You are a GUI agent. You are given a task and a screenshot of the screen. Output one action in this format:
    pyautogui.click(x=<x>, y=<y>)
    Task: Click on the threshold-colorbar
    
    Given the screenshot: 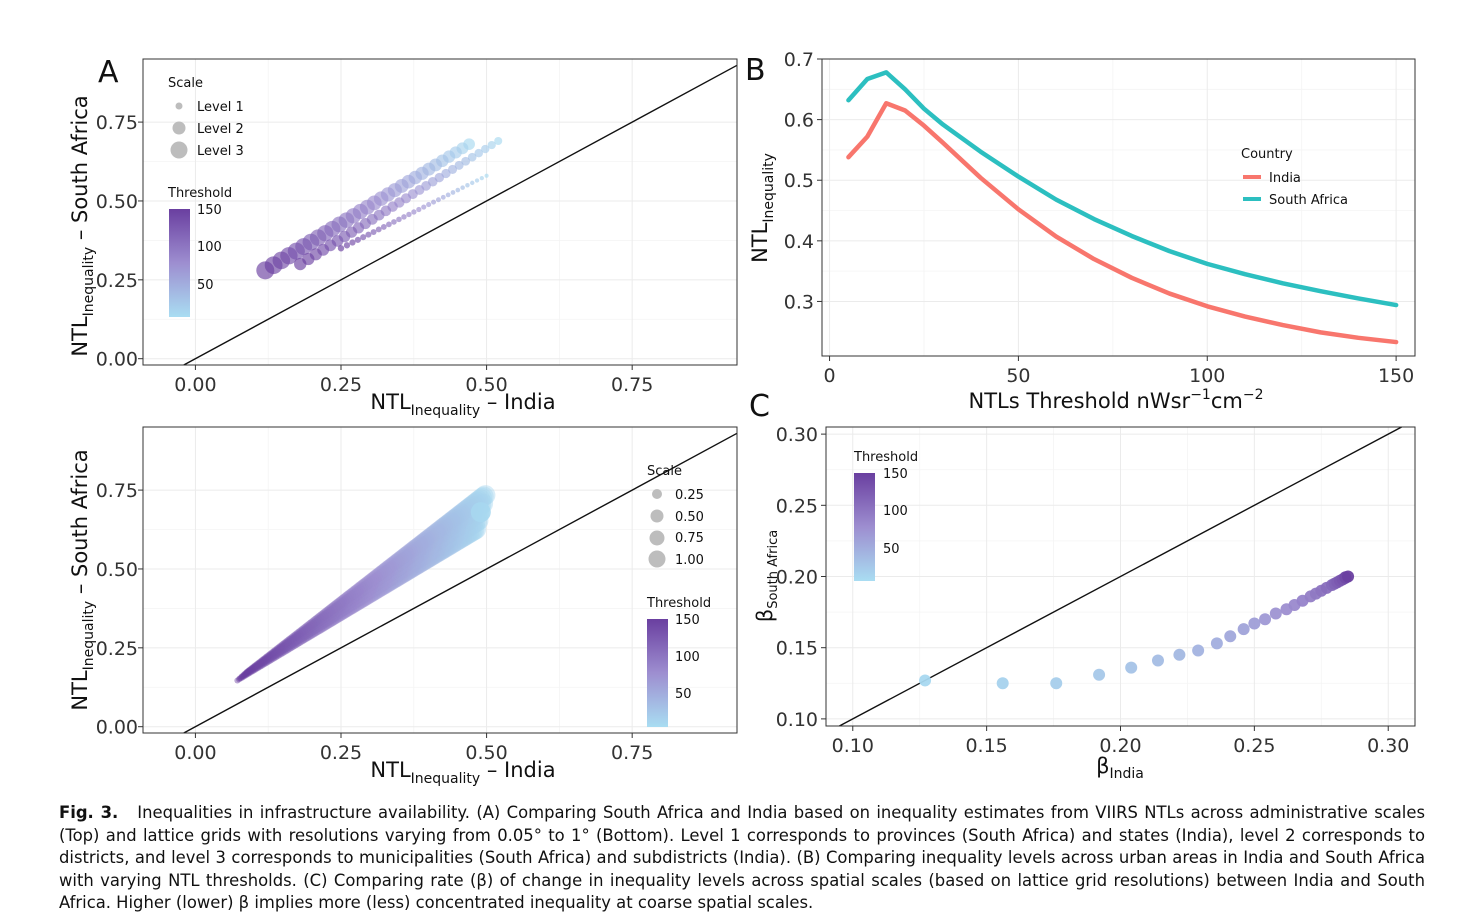 What is the action you would take?
    pyautogui.click(x=657, y=673)
    